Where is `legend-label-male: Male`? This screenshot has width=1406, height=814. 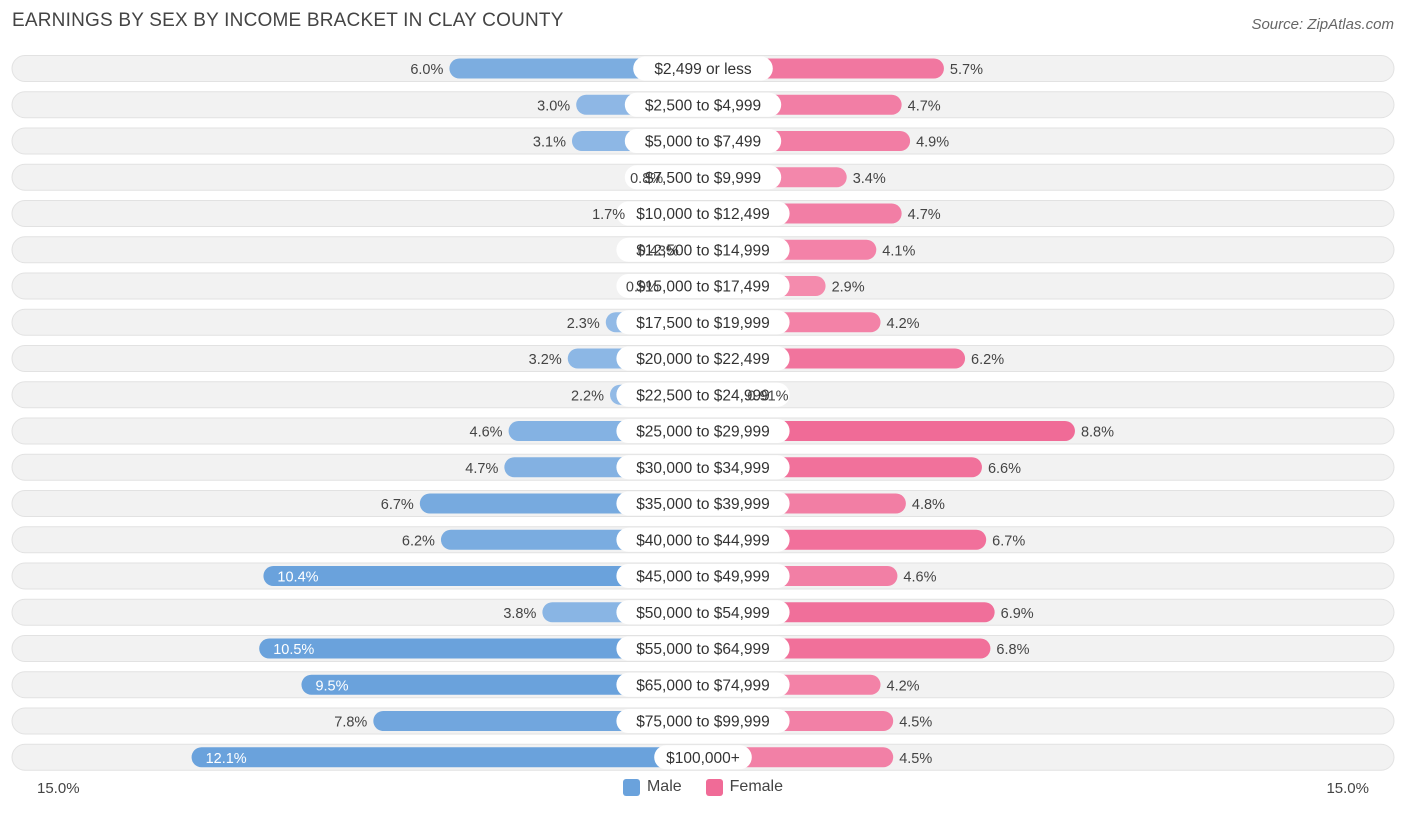
legend-label-male: Male is located at coordinates (664, 786).